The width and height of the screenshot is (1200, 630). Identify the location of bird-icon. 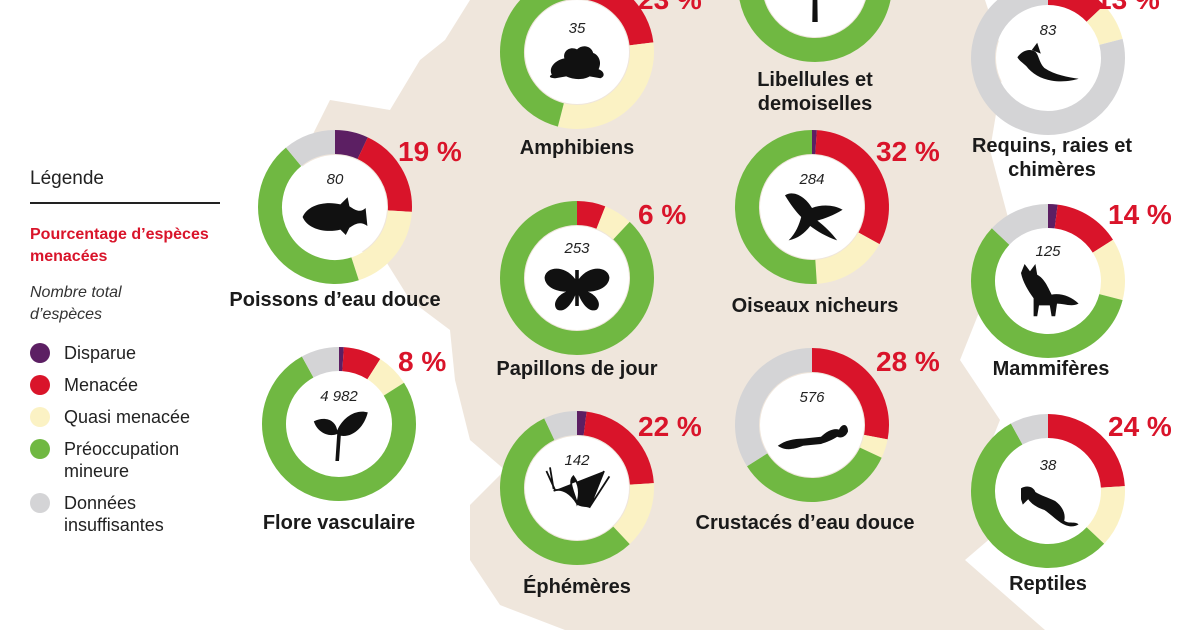
(814, 217).